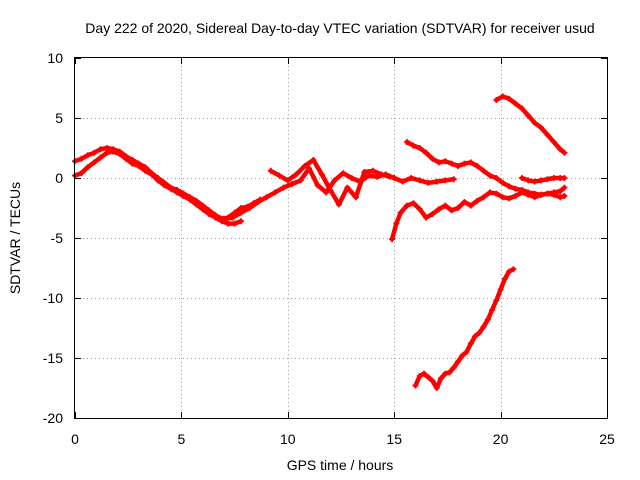 The height and width of the screenshot is (480, 640). I want to click on y-tick-label: 0, so click(59, 178).